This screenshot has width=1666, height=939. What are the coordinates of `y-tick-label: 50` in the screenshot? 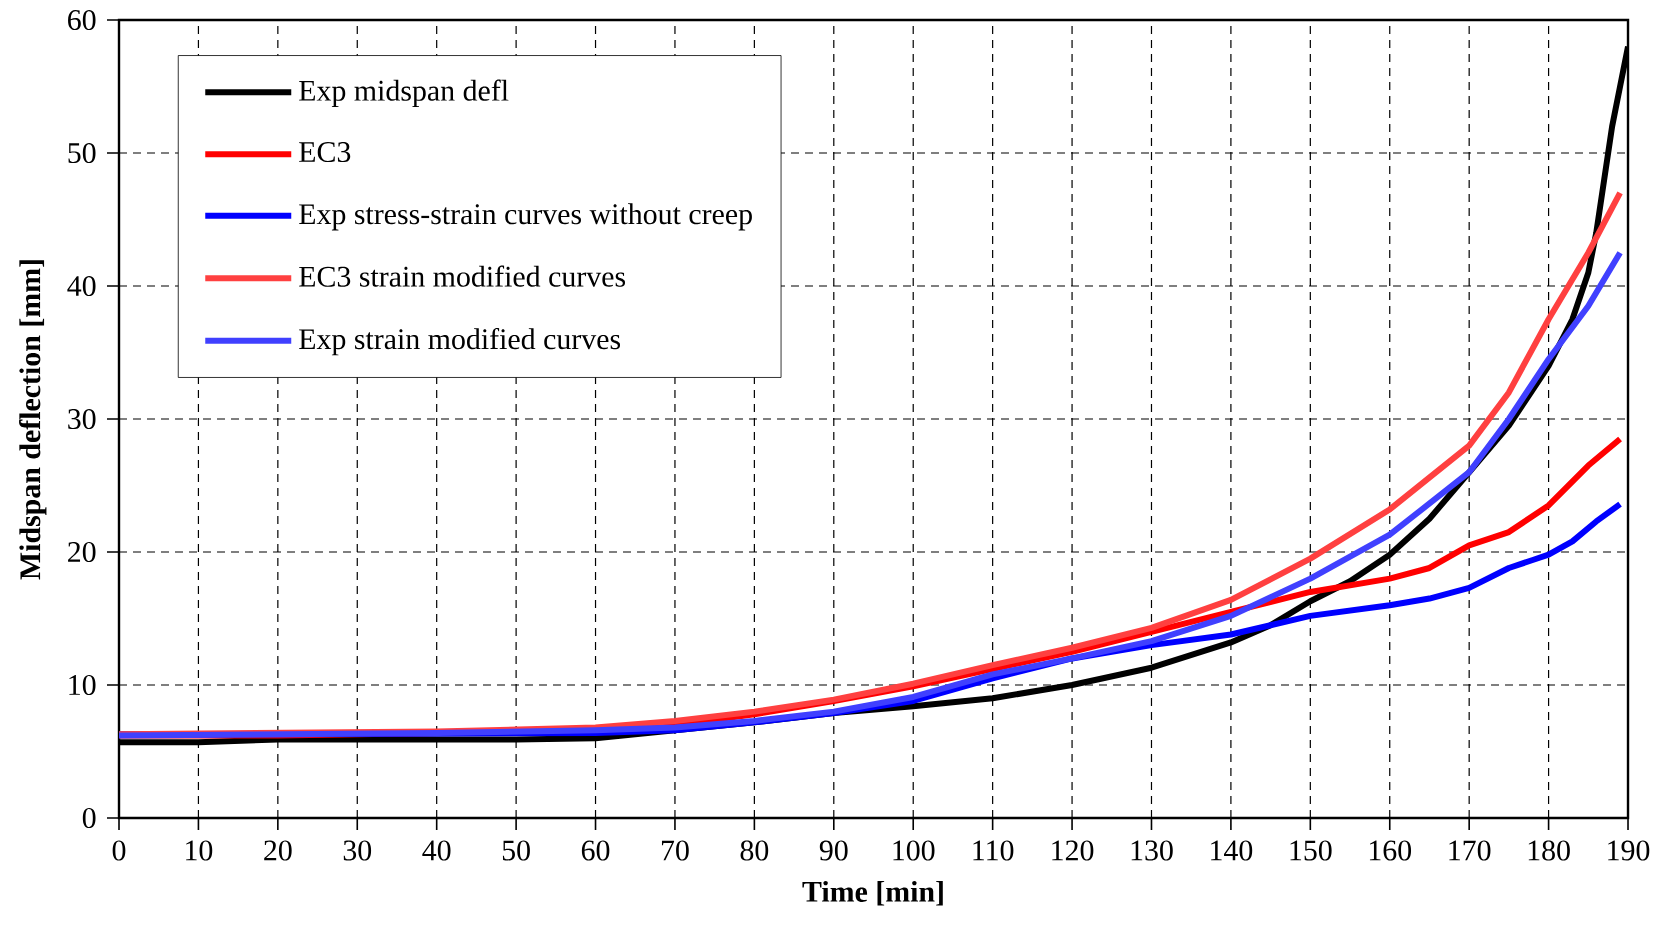 It's located at (82, 153).